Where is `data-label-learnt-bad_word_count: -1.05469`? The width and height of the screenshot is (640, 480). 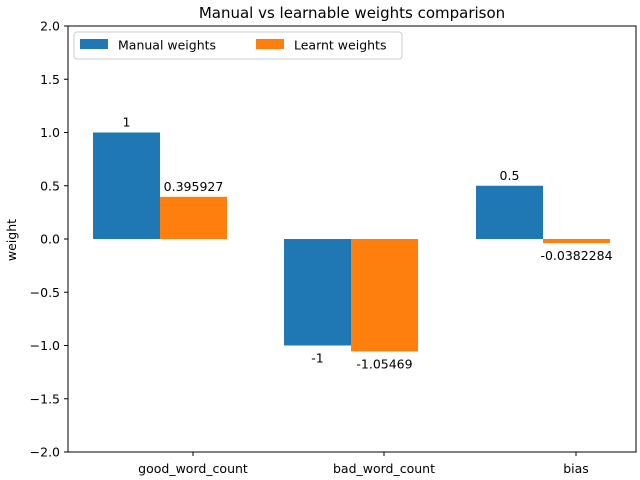 data-label-learnt-bad_word_count: -1.05469 is located at coordinates (384, 363).